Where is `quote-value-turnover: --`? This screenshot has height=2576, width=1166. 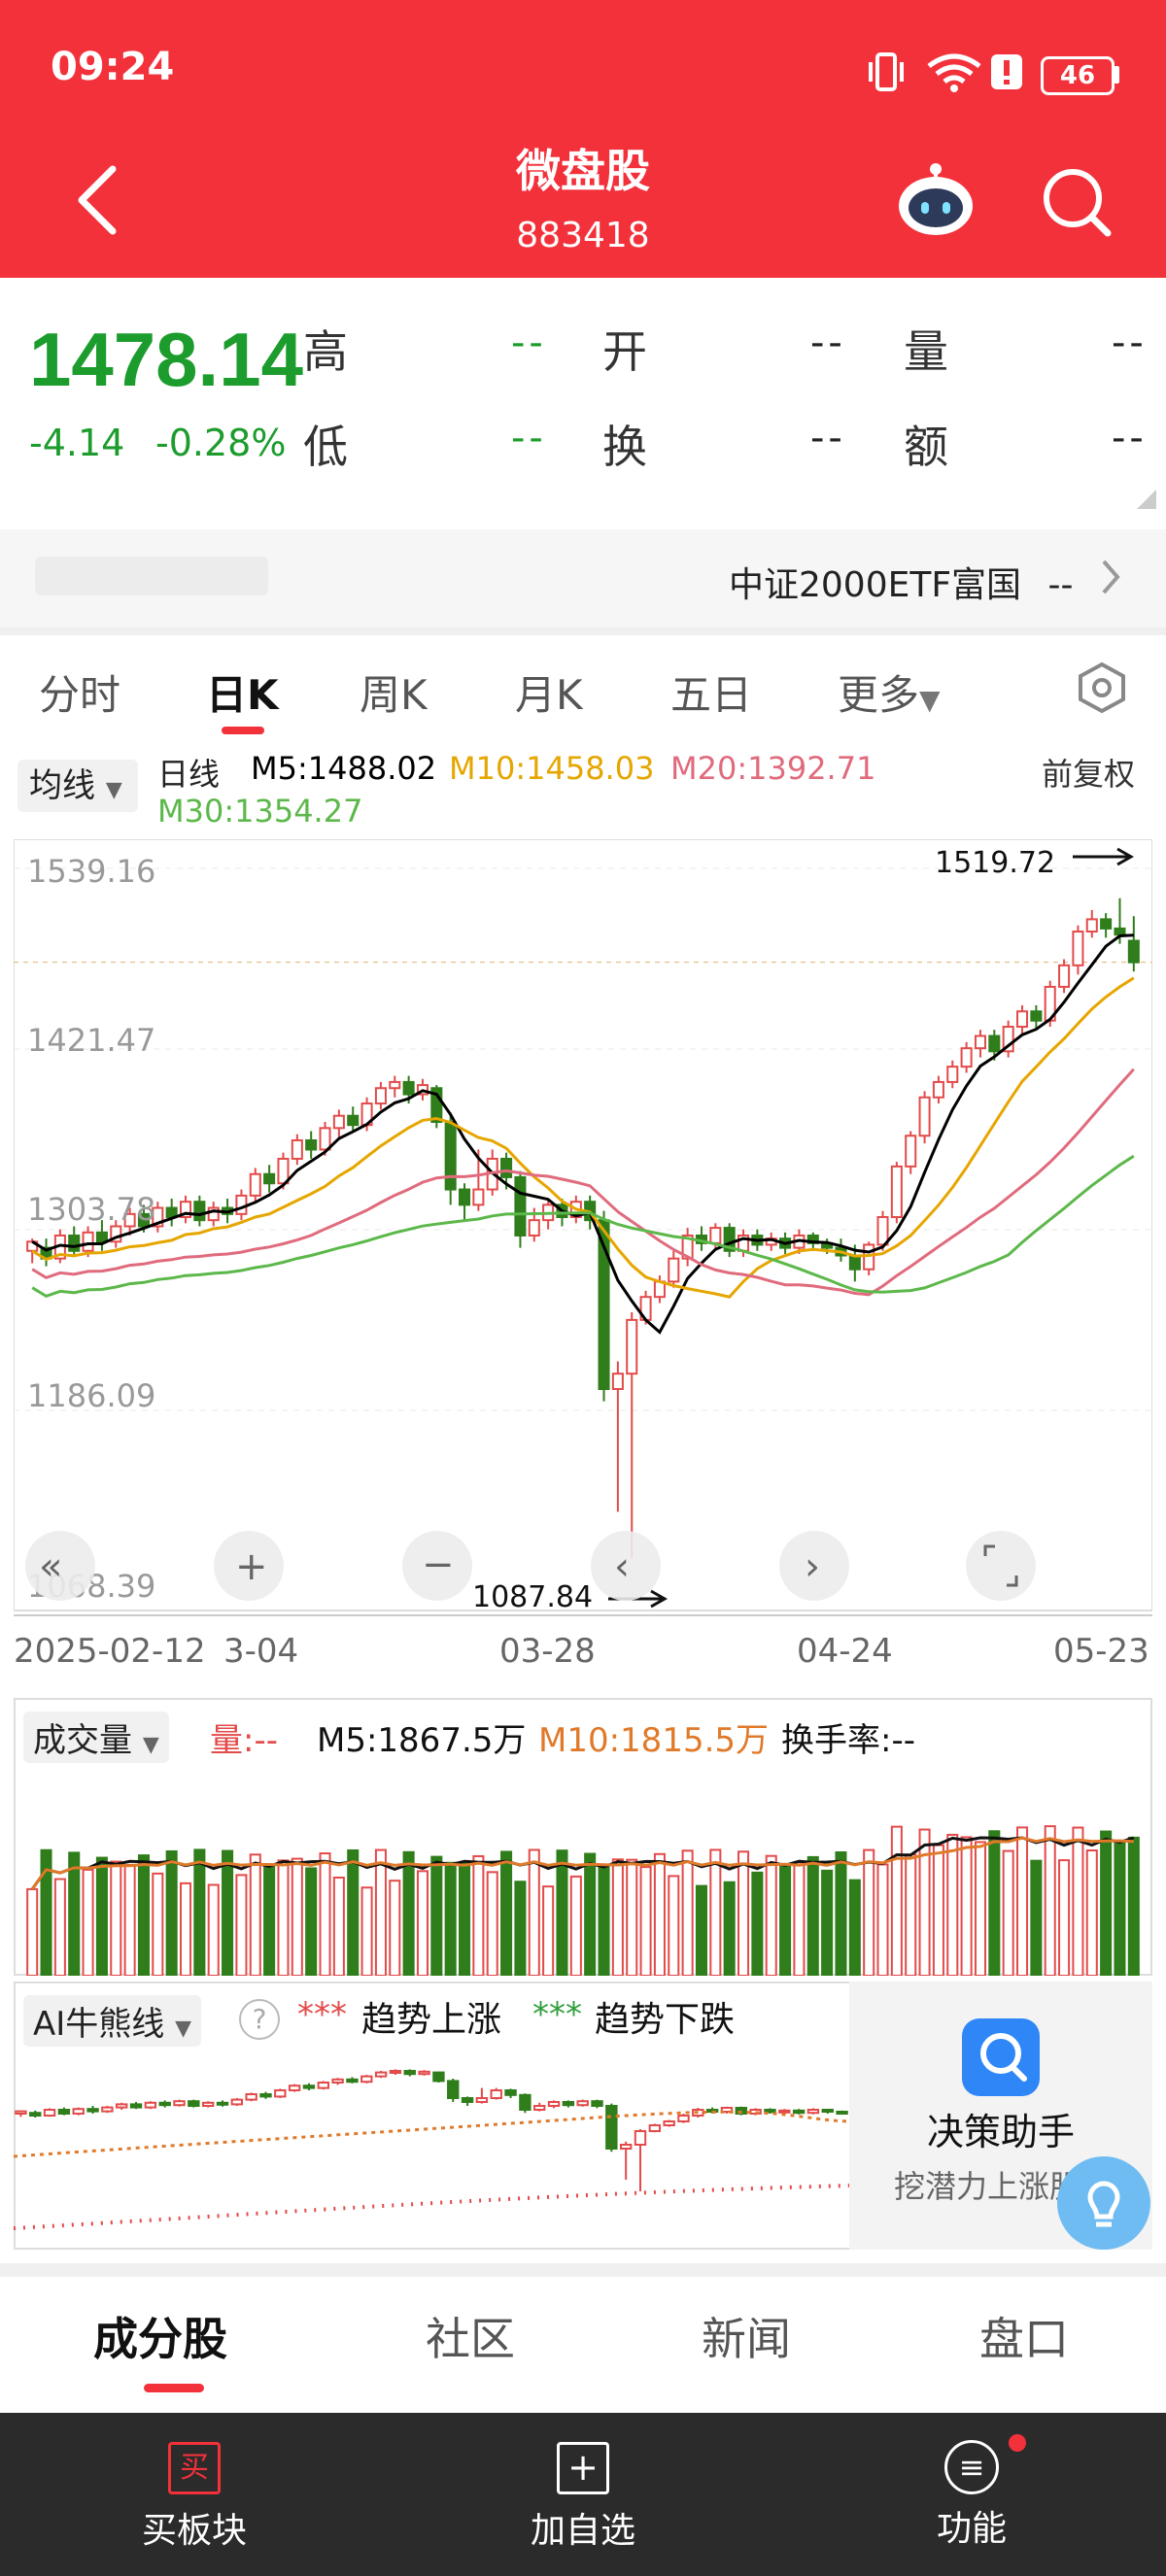
quote-value-turnover: -- is located at coordinates (828, 438).